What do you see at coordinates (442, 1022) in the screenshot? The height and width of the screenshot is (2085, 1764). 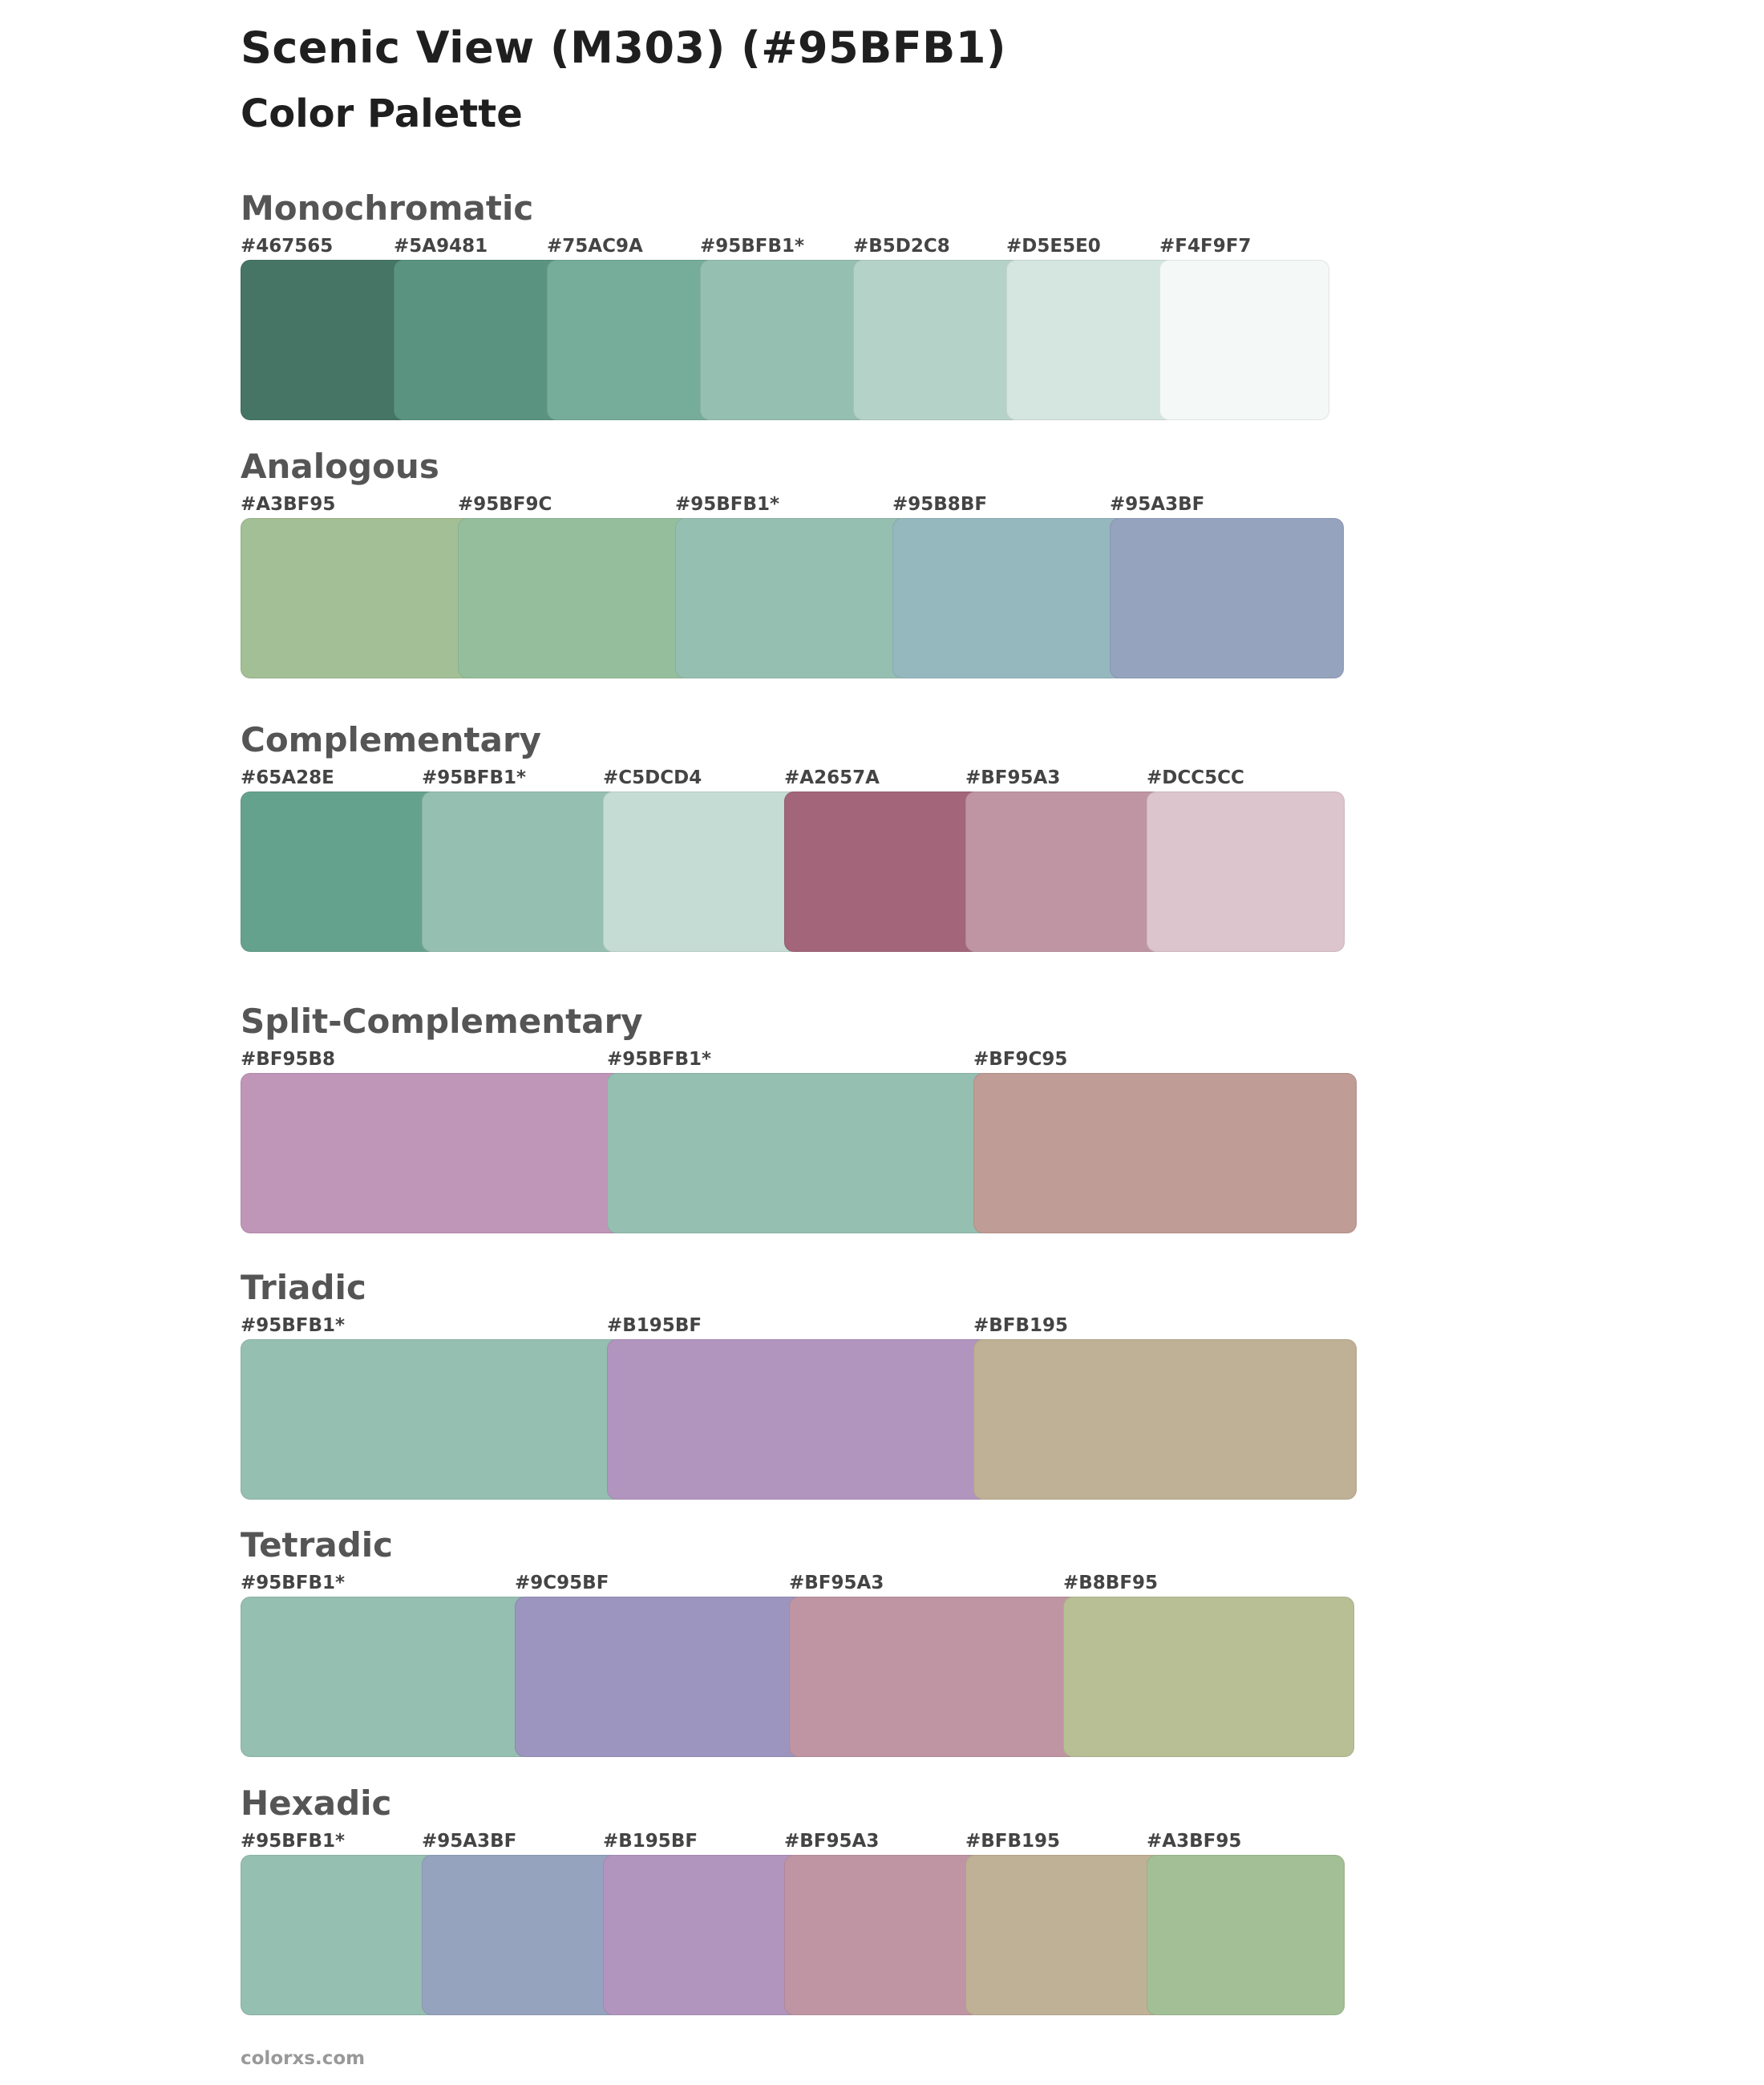 I see `section-title: Split-Complementary` at bounding box center [442, 1022].